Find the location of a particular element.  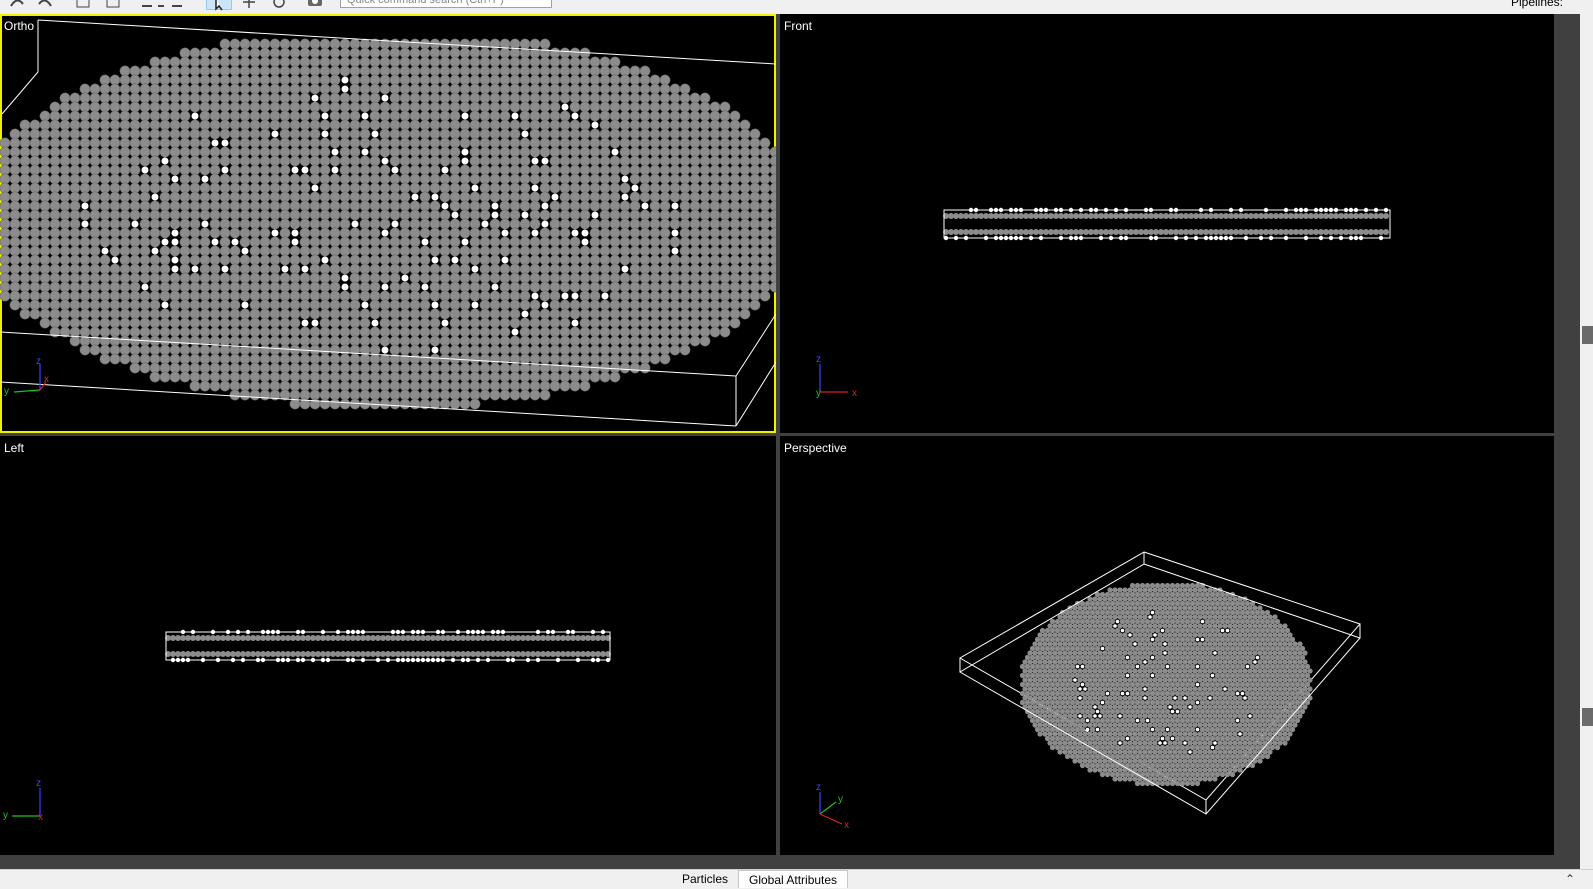

viewport-caption-left: Left is located at coordinates (14, 448).